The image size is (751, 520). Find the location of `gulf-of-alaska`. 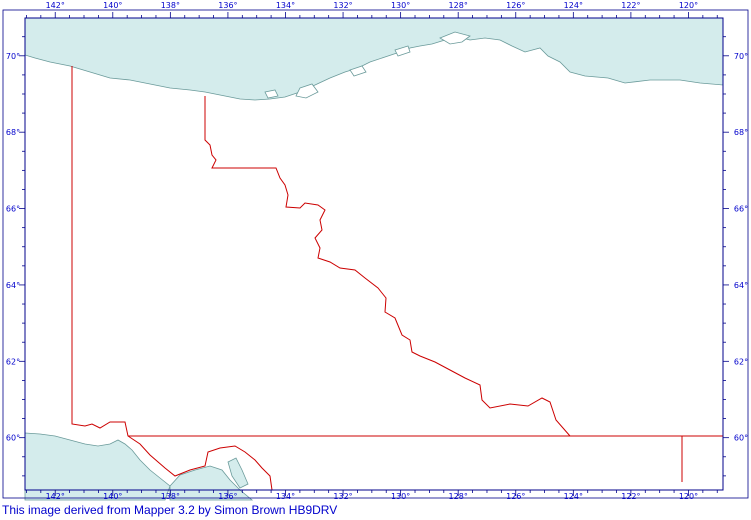

gulf-of-alaska is located at coordinates (97, 466).